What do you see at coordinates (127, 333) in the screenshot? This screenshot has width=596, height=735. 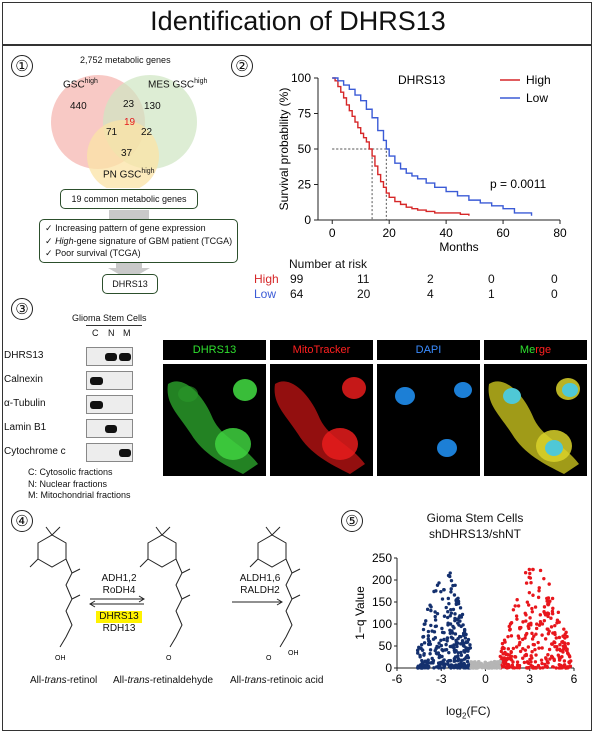 I see `lane-label-m: M` at bounding box center [127, 333].